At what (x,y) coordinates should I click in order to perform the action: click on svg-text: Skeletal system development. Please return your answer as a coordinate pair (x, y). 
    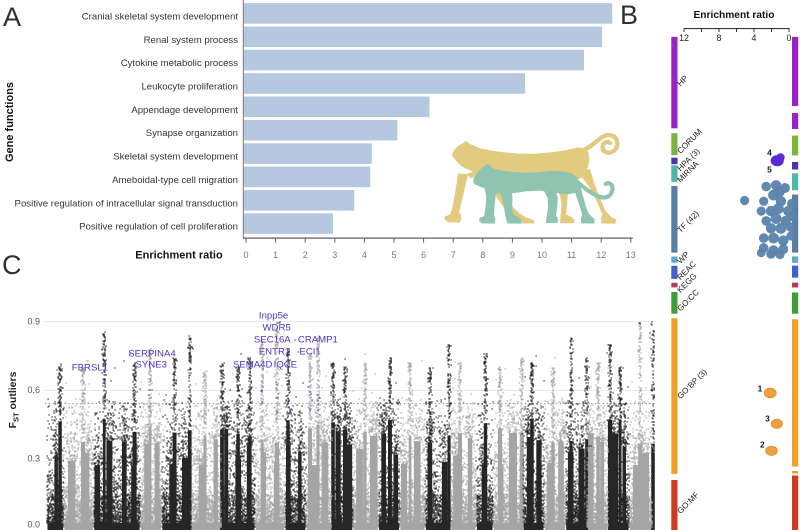
    Looking at the image, I should click on (175, 157).